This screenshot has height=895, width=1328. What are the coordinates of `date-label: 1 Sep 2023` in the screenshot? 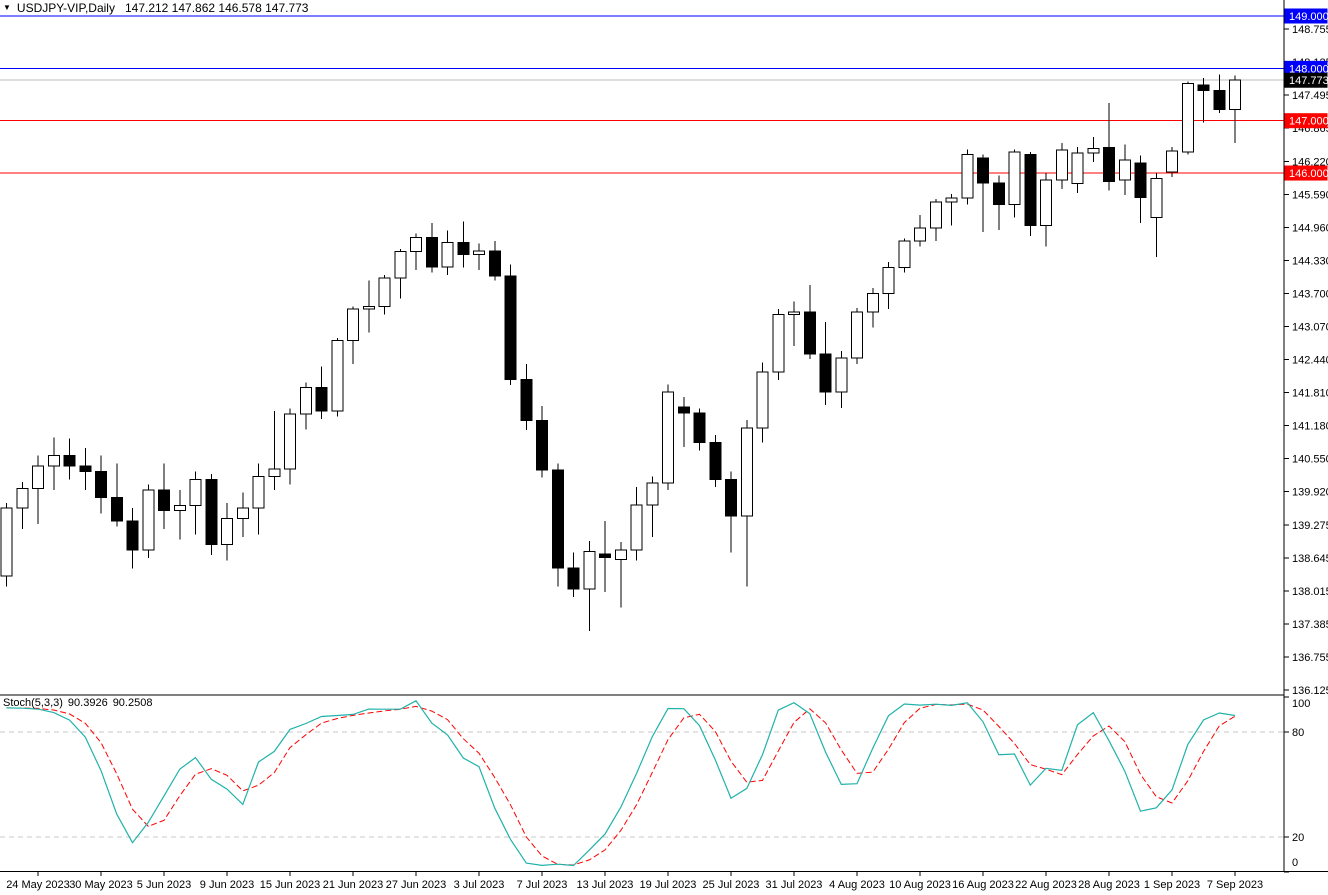 It's located at (1172, 885).